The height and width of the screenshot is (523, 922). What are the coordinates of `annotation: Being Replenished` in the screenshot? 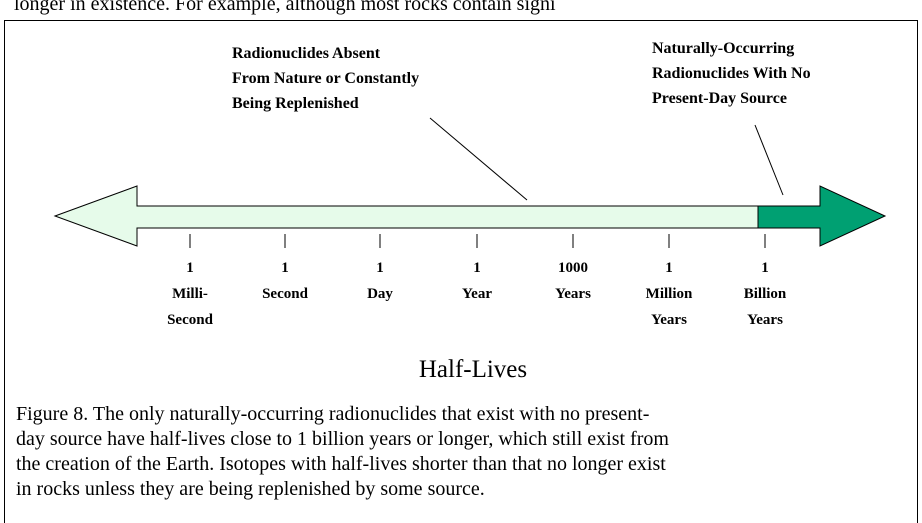 It's located at (295, 103).